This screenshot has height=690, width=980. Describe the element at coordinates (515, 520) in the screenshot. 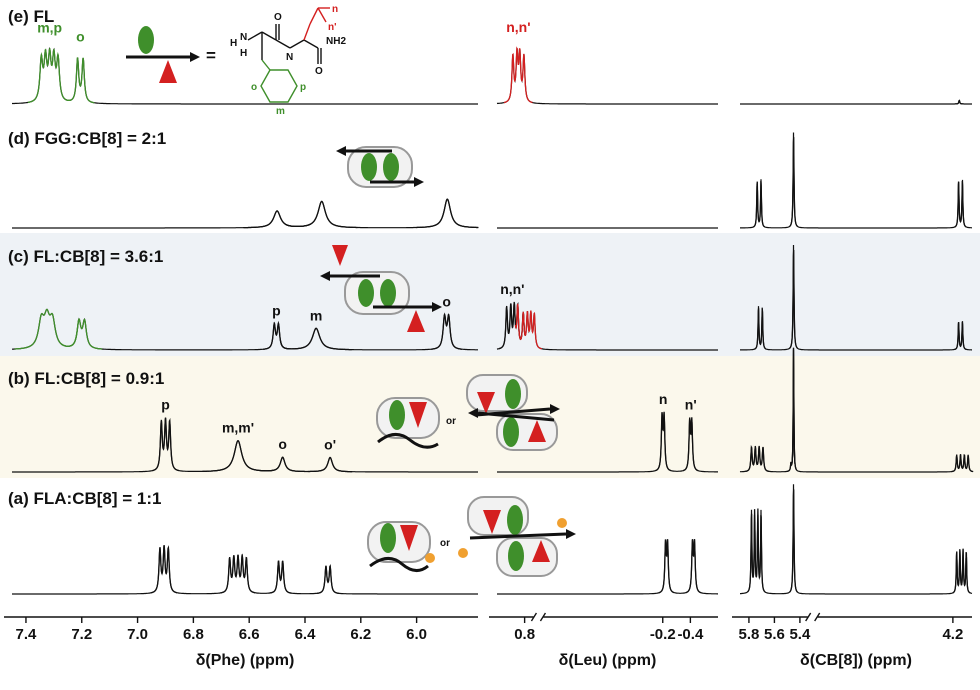

I see `guest-phe-upper-icon` at that location.